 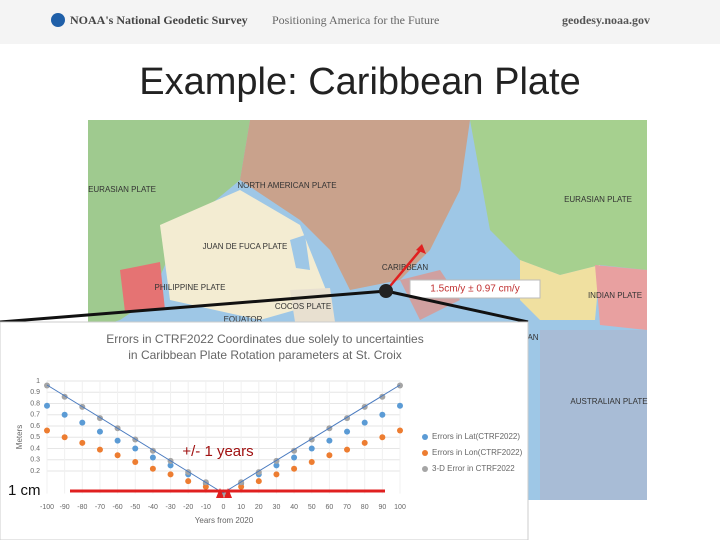 I want to click on arrow-head, so click(x=421, y=249).